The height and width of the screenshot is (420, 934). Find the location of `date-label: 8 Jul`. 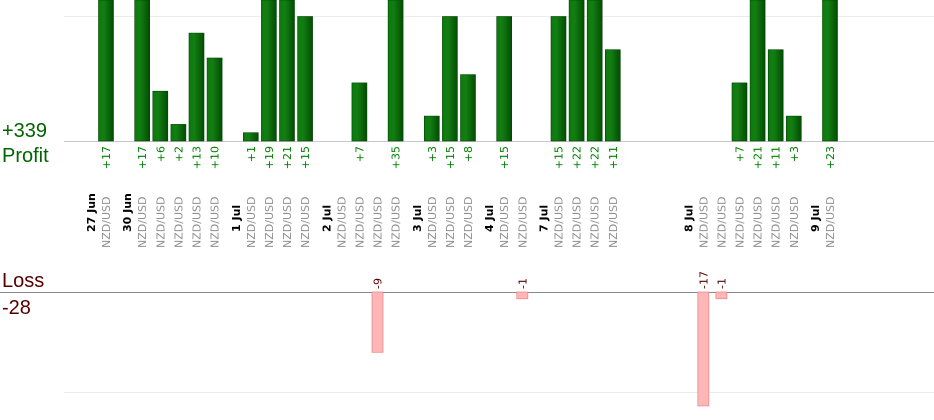

date-label: 8 Jul is located at coordinates (688, 218).